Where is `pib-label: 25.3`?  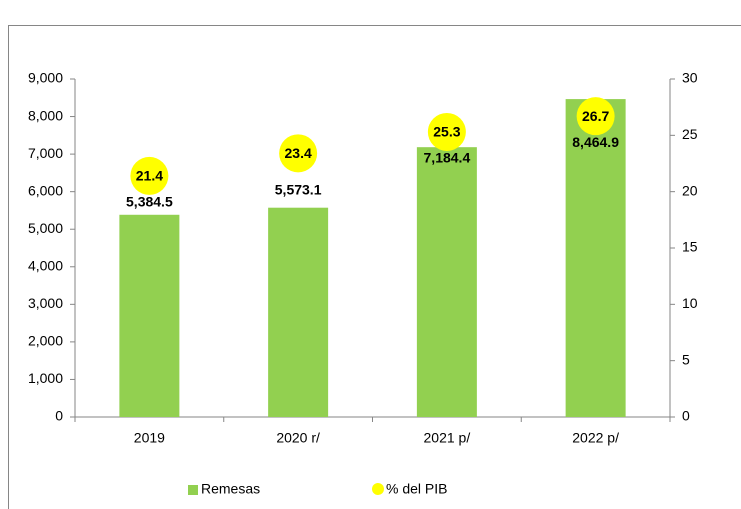
pib-label: 25.3 is located at coordinates (446, 132).